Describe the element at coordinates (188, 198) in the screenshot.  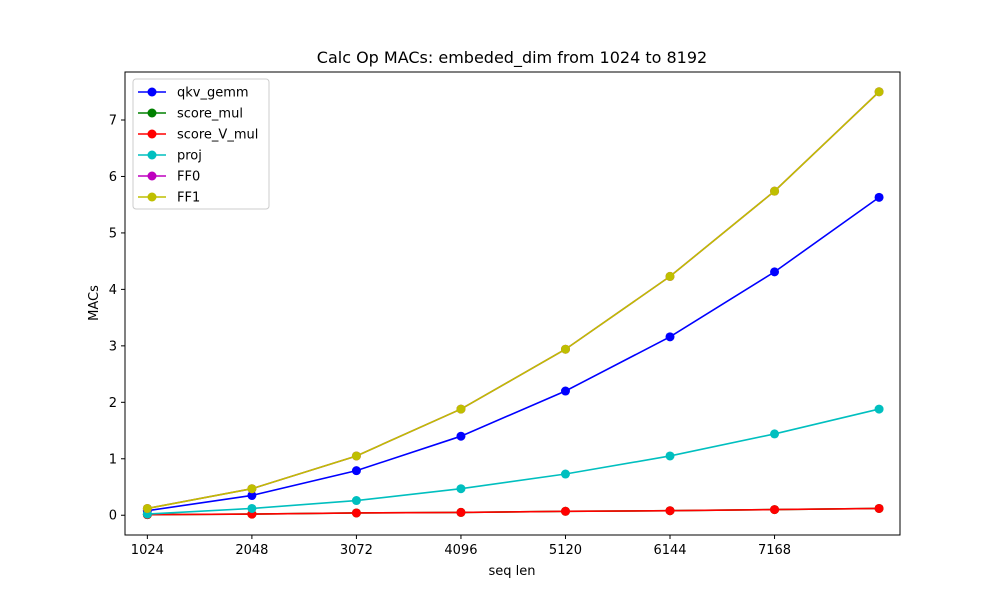
I see `legend-label: FF1` at that location.